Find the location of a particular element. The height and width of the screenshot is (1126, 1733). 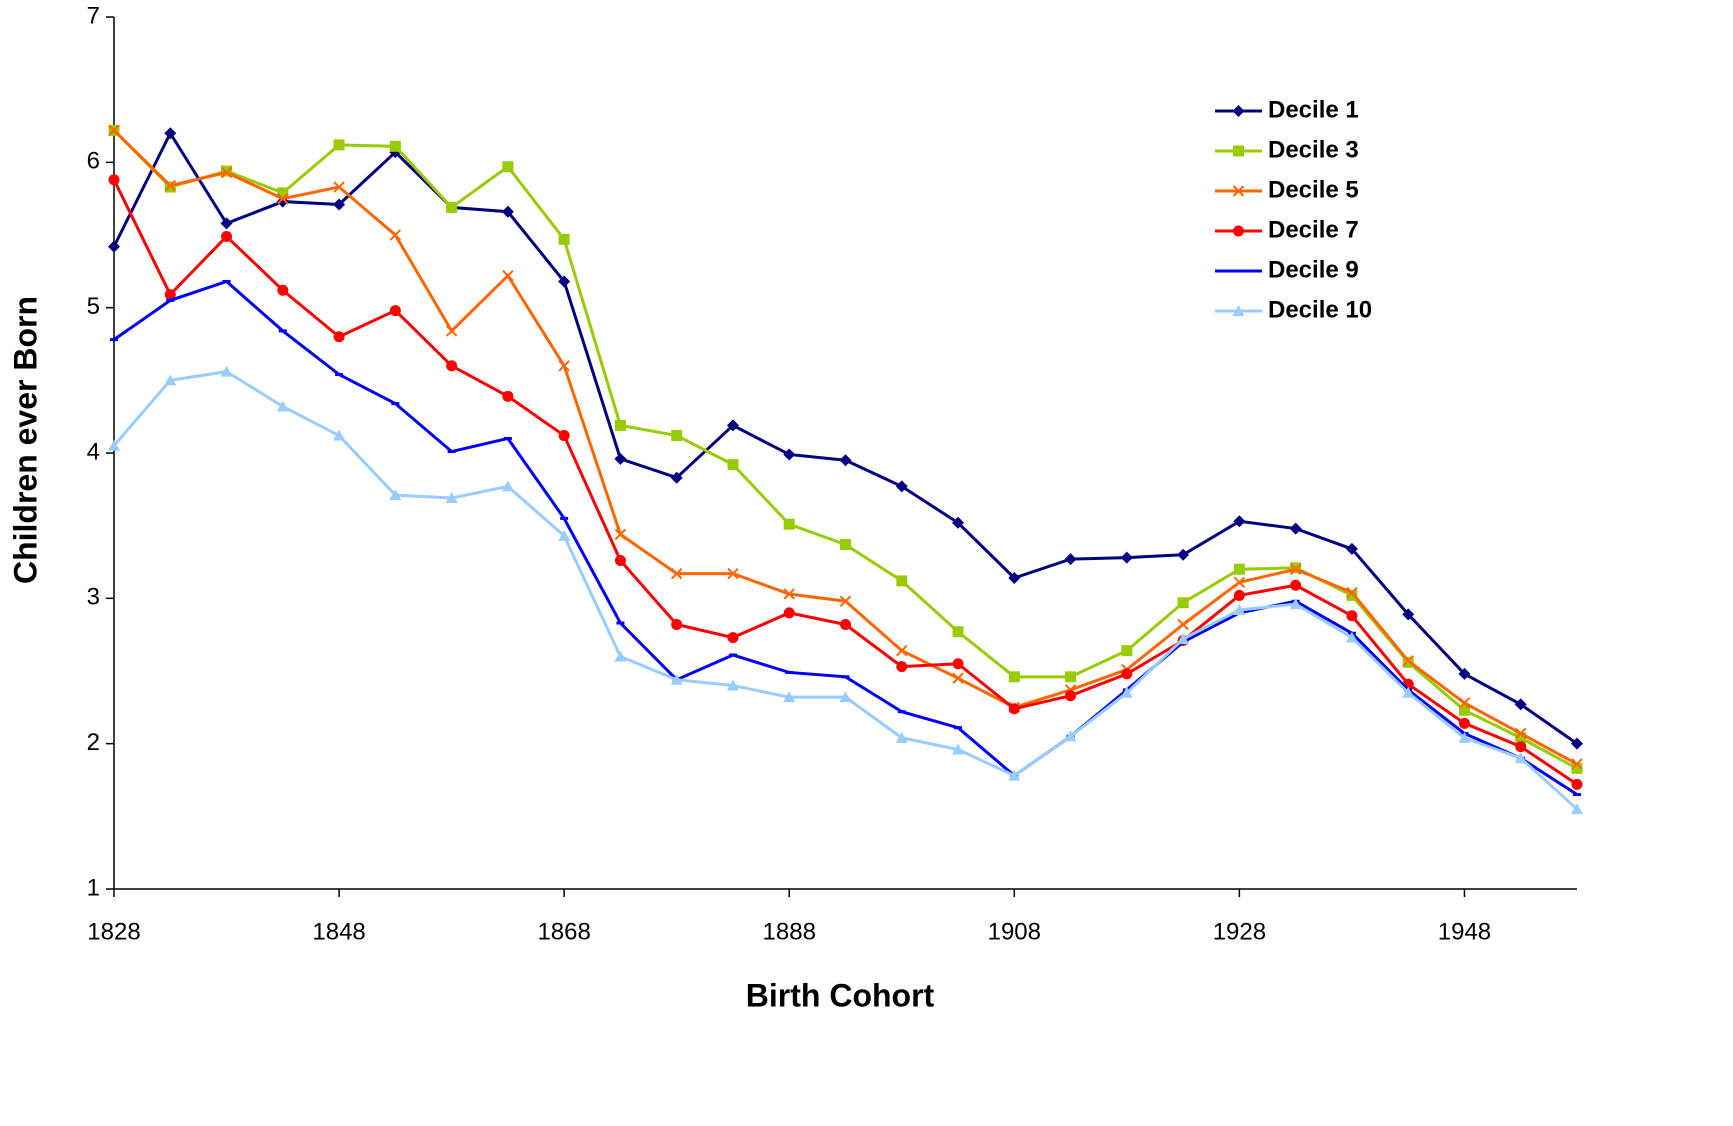

legend-entry: Decile 7 is located at coordinates (1287, 229).